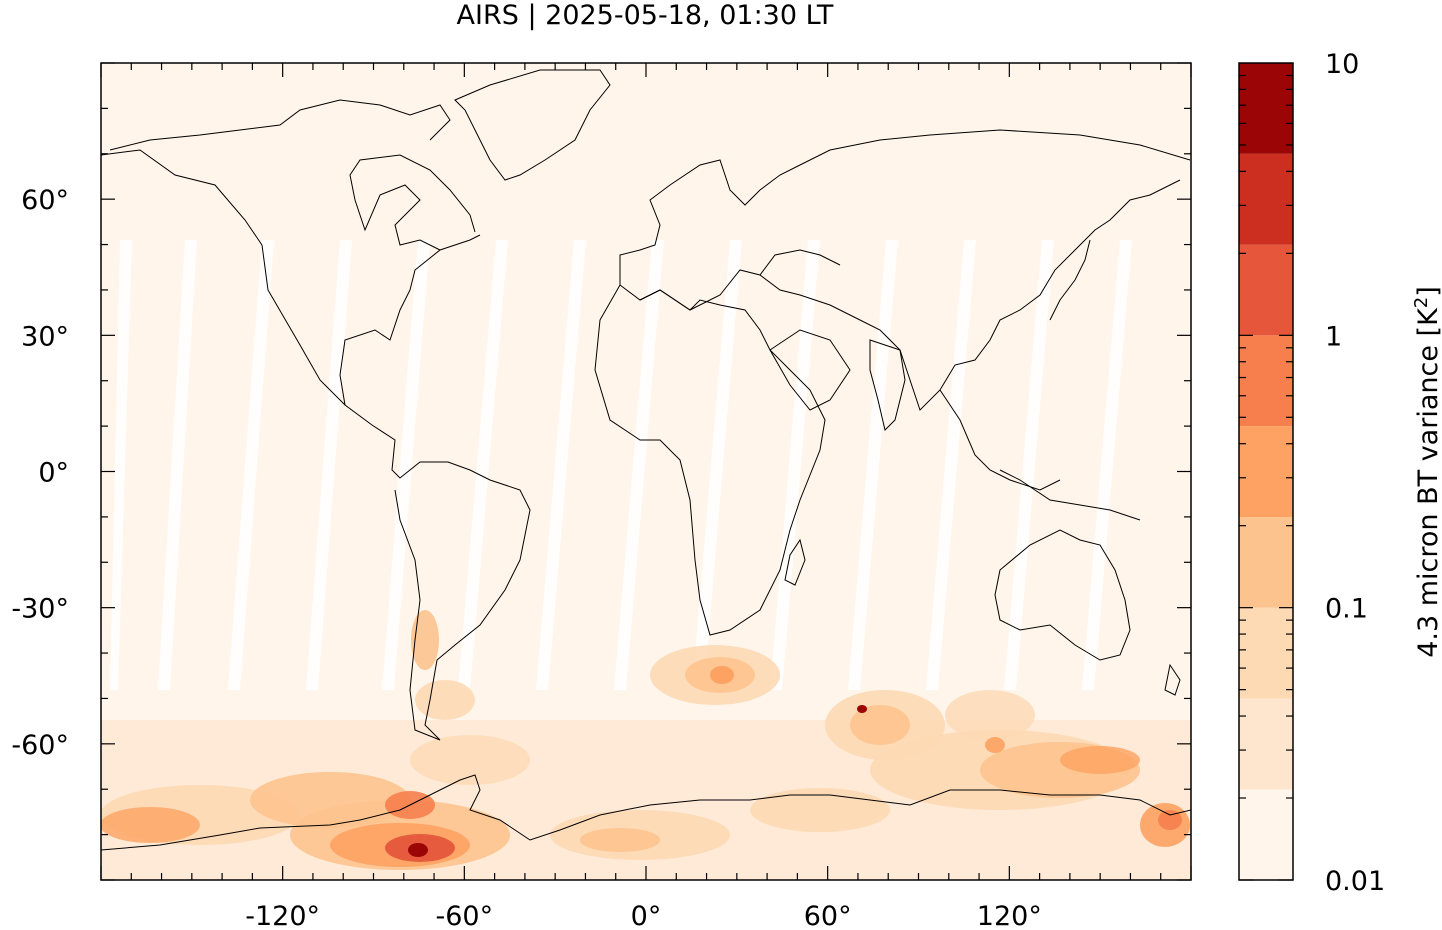 The width and height of the screenshot is (1442, 930). What do you see at coordinates (1346, 609) in the screenshot?
I see `colorbar-tick-label: 0.1` at bounding box center [1346, 609].